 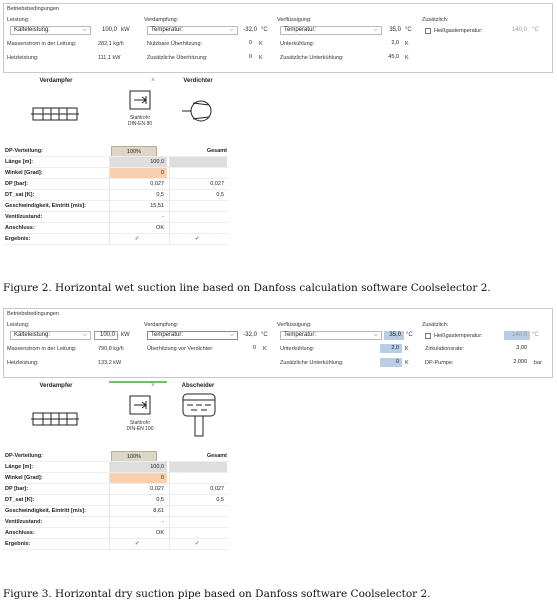 I want to click on abscheider-header: Abscheider, so click(x=198, y=386).